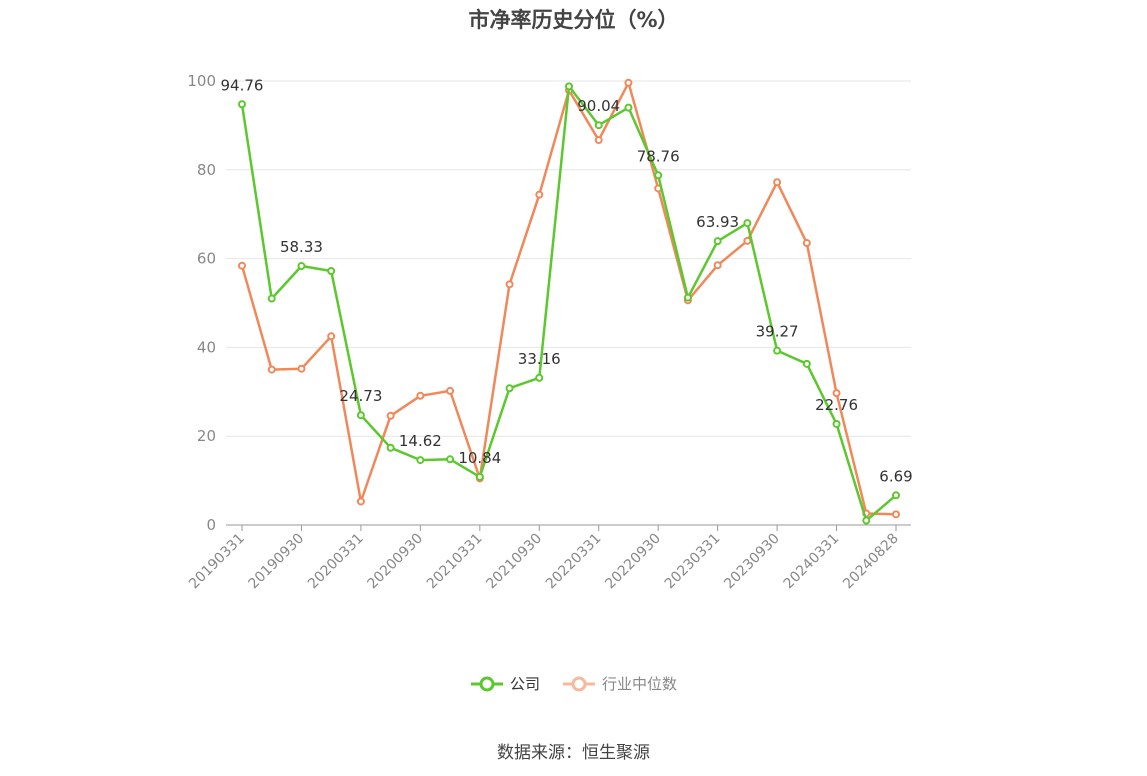 Image resolution: width=1147 pixels, height=776 pixels. Describe the element at coordinates (206, 170) in the screenshot. I see `y-tick-label: 80` at that location.